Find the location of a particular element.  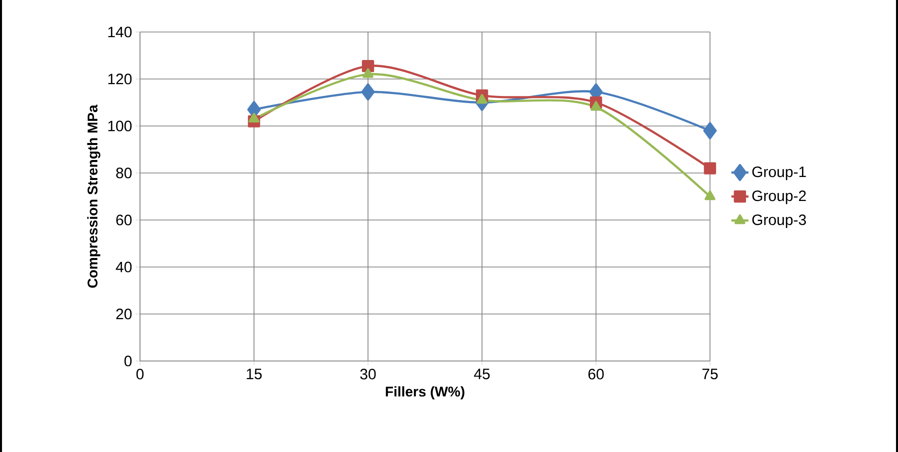

legend-label: Group-1 is located at coordinates (779, 173).